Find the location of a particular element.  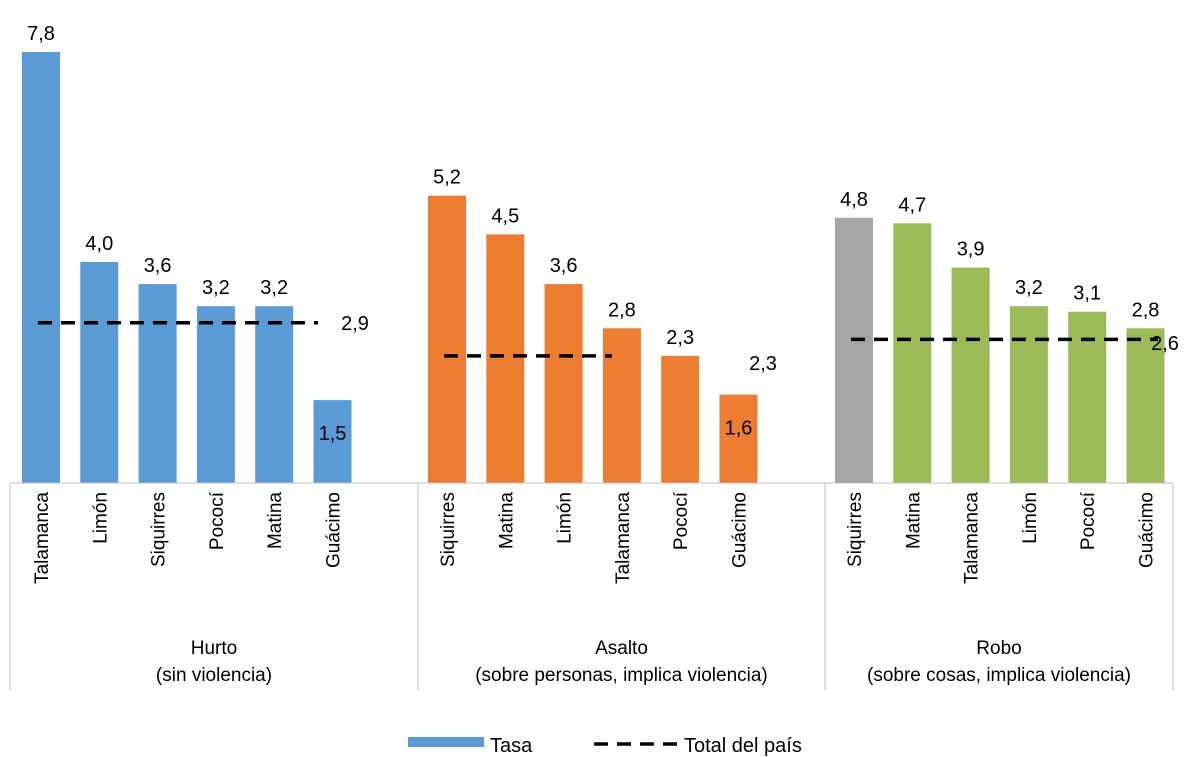

group-subtitle: (sobre personas, implica violencia) is located at coordinates (621, 675).